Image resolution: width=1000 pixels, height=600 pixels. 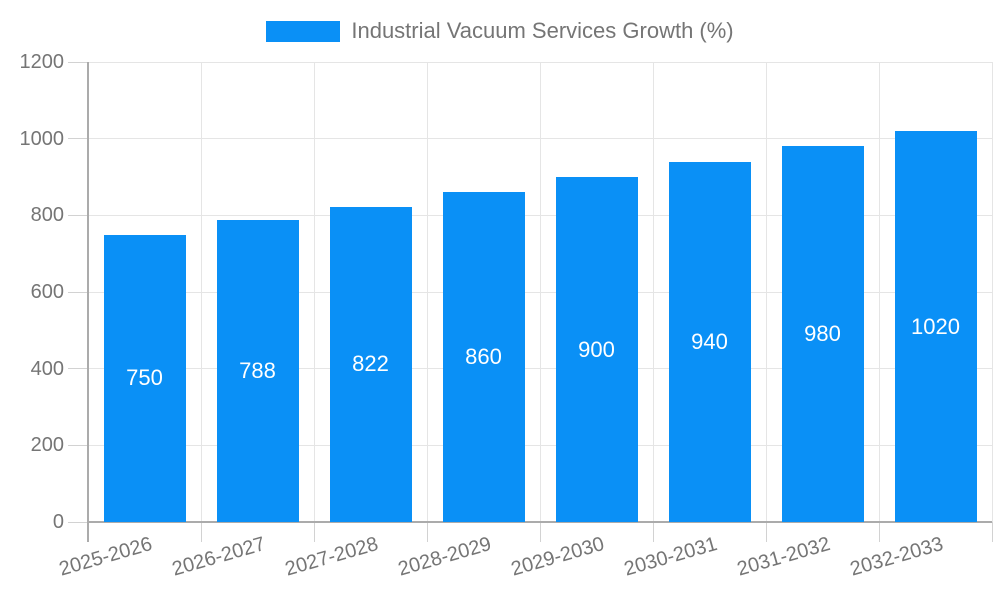 I want to click on x-axis-tick-label: 2031-2032, so click(x=783, y=557).